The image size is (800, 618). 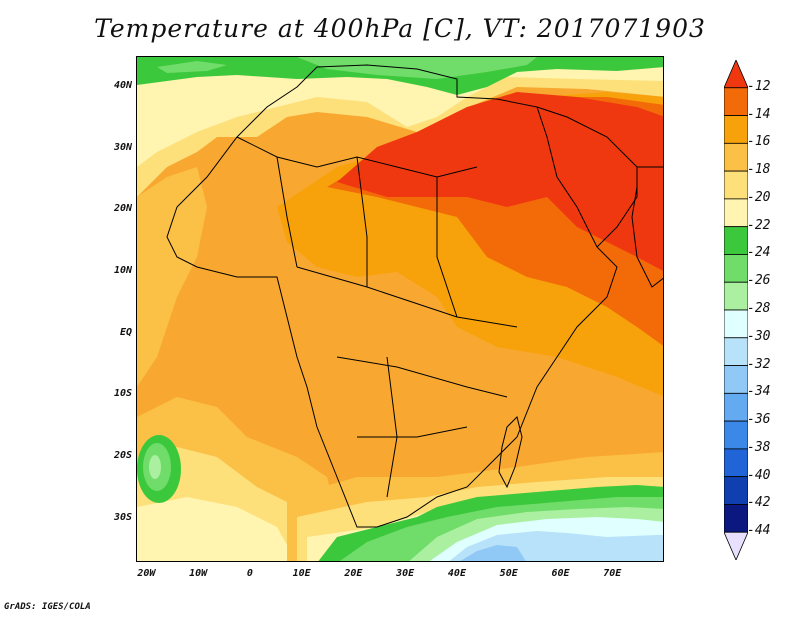 I want to click on colorbar-level-label: -38, so click(x=759, y=447).